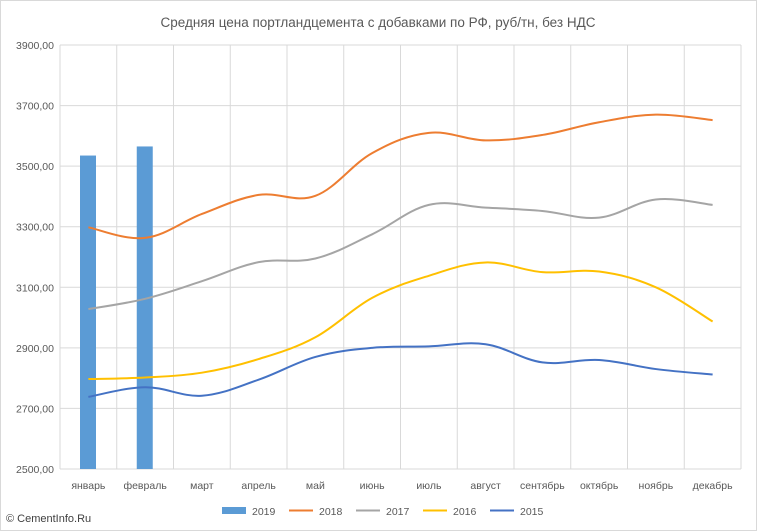  I want to click on x-tick-label: июнь, so click(373, 486).